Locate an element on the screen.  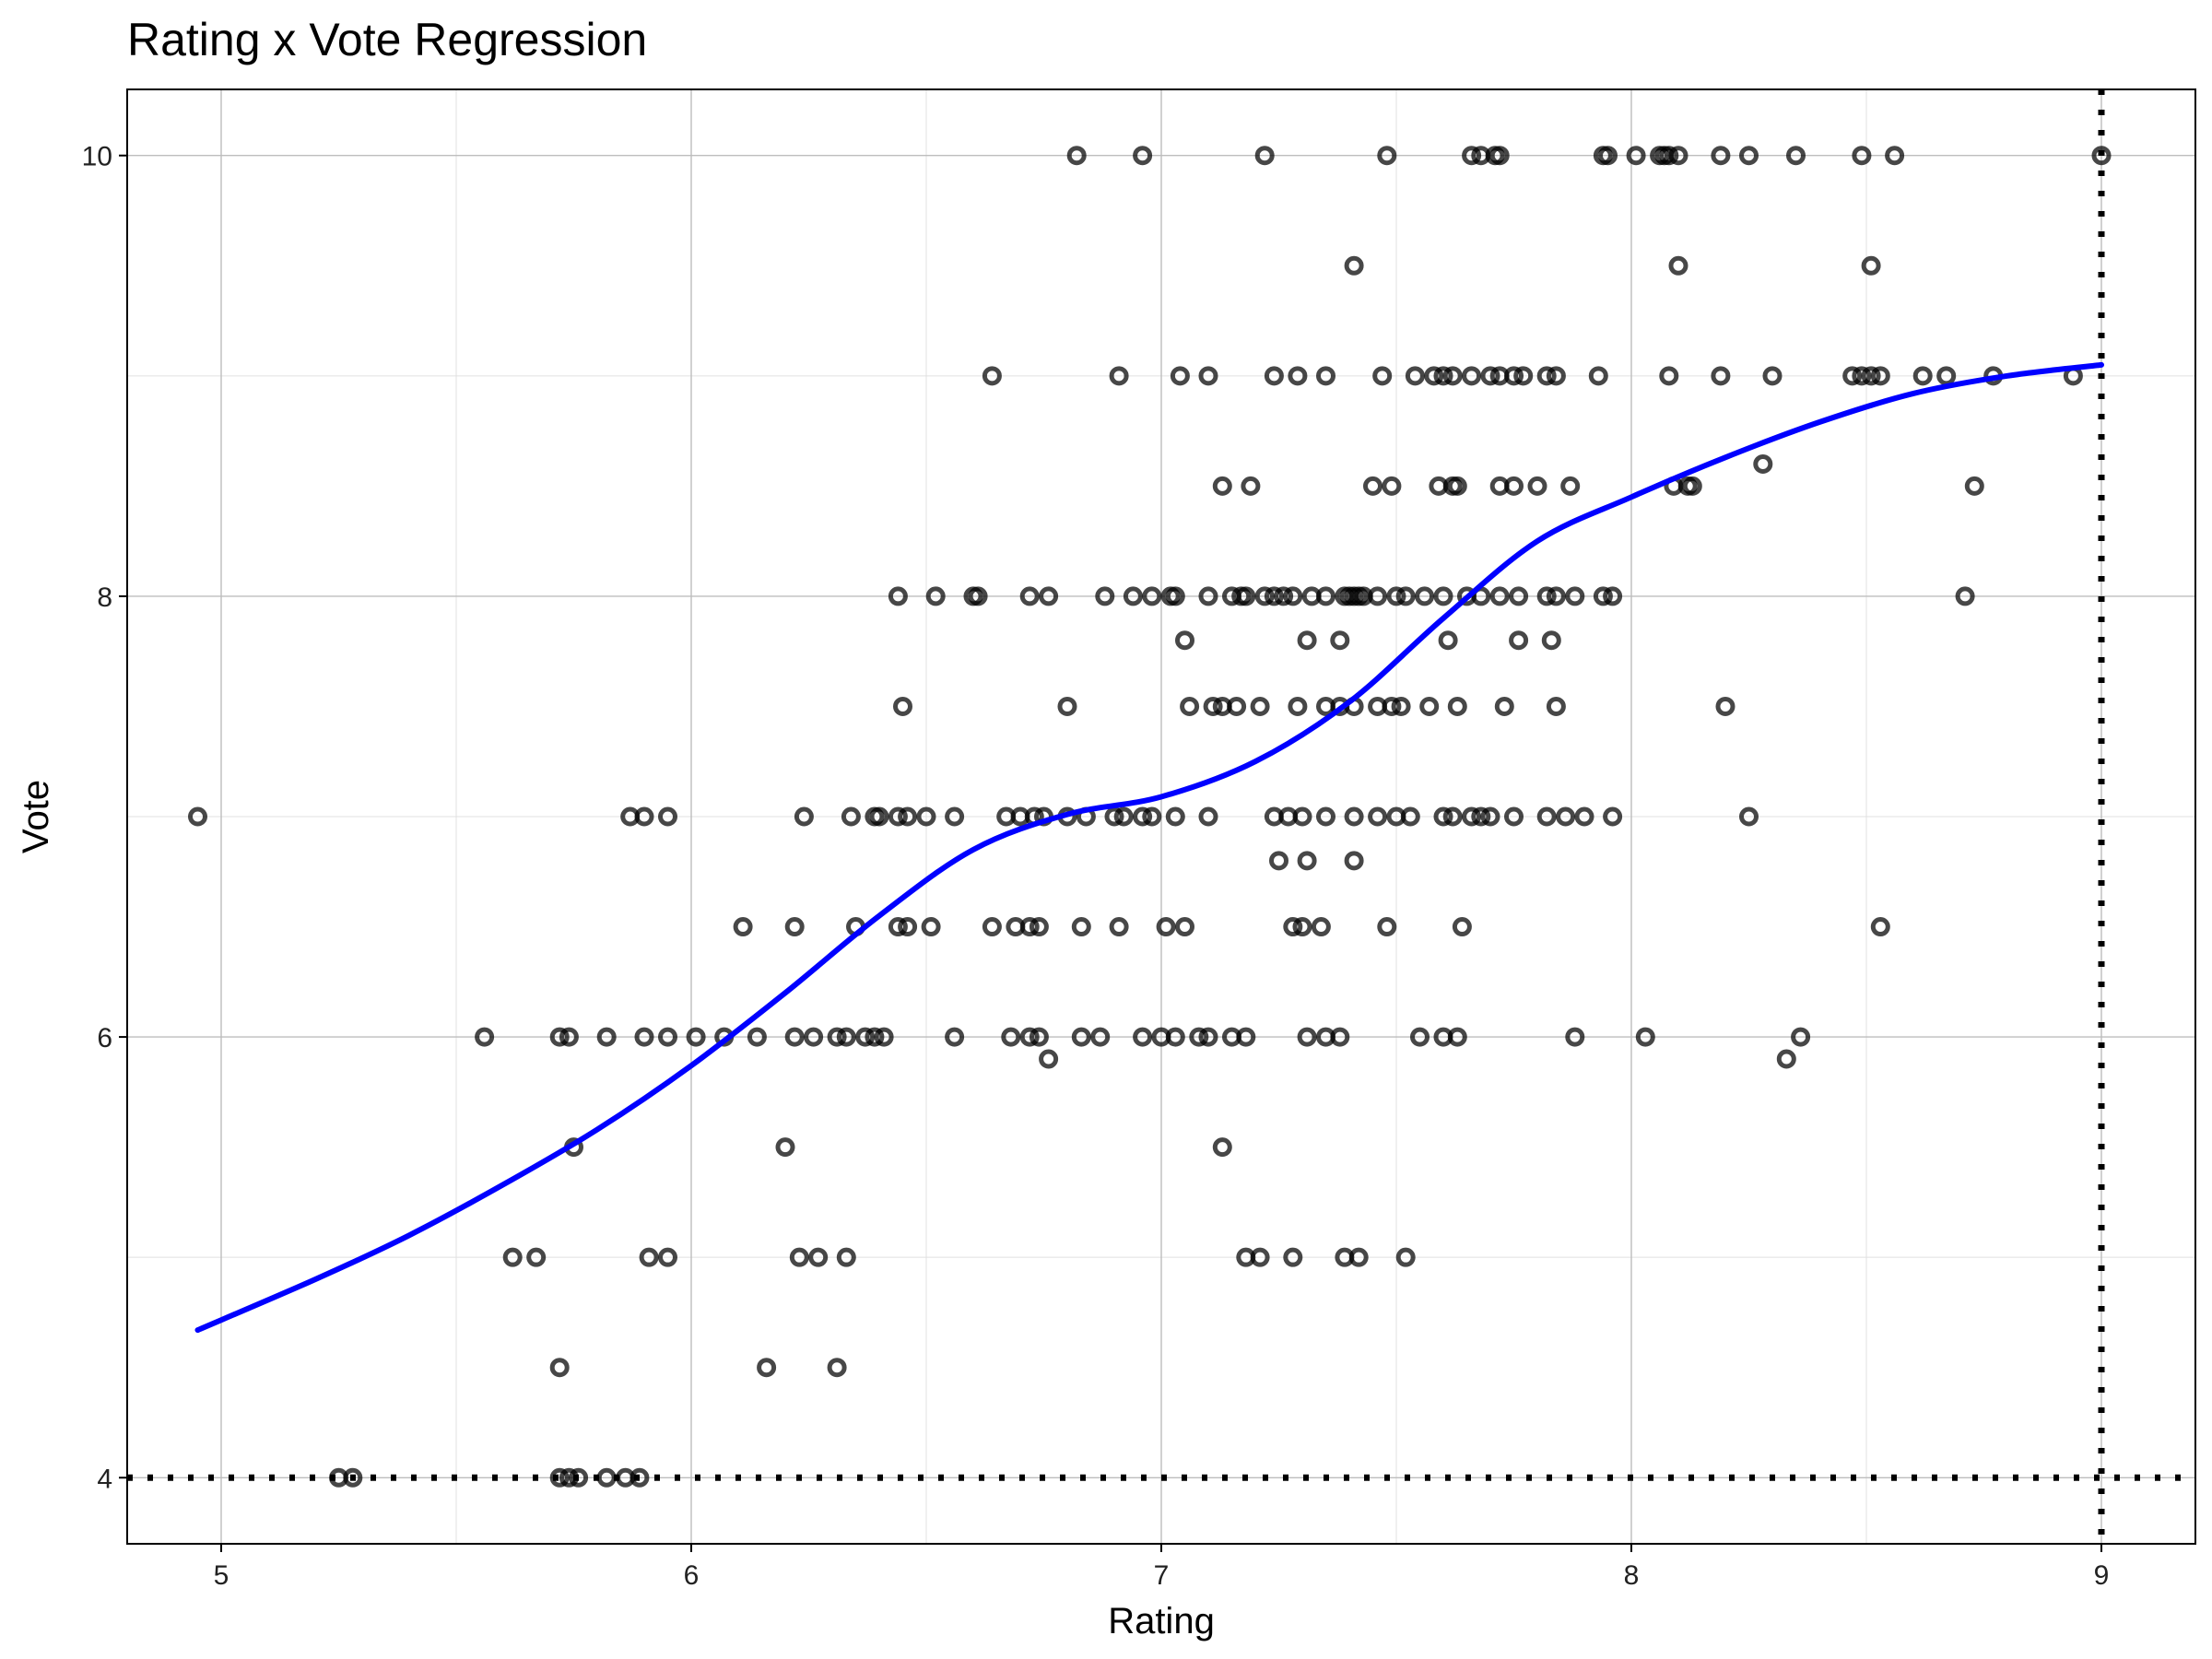
y-axis-label: Vote is located at coordinates (36, 816).